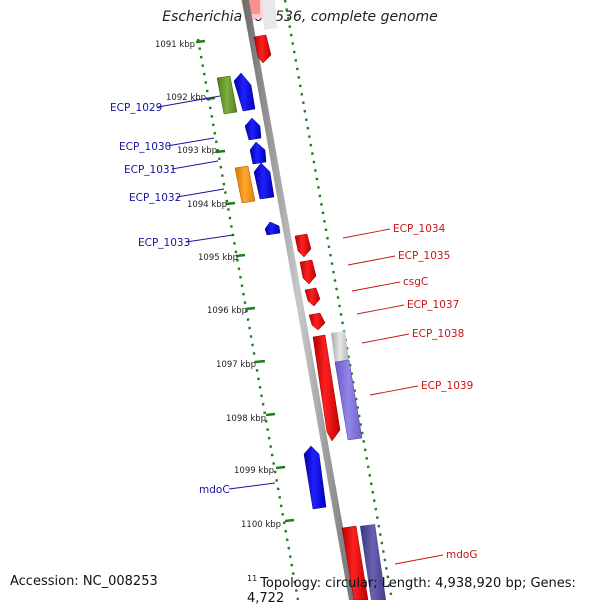 Image resolution: width=600 pixels, height=606 pixels. Describe the element at coordinates (175, 45) in the screenshot. I see `tick-label-1091: 1091 kbp` at that location.